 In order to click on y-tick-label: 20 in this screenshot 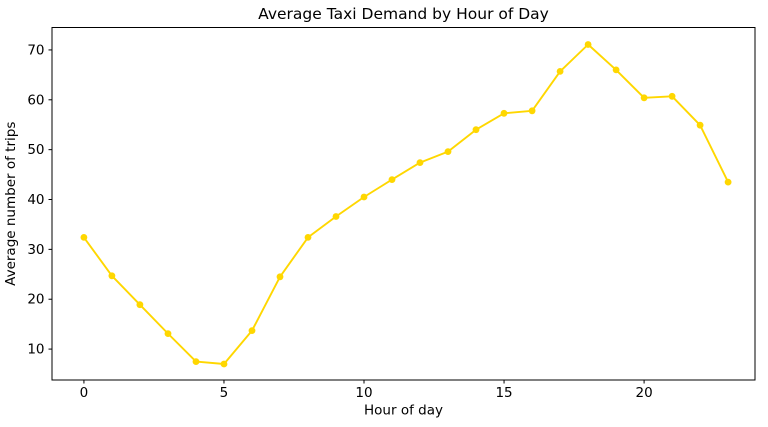, I will do `click(35, 300)`.